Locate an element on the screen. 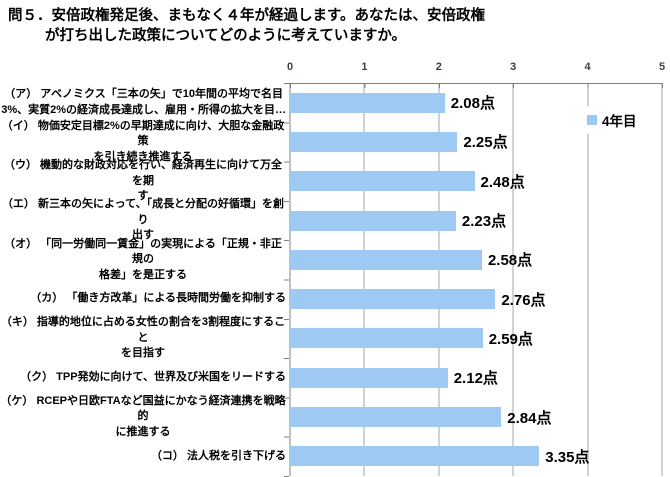 This screenshot has height=477, width=670. data-label: 2.08点 is located at coordinates (472, 104).